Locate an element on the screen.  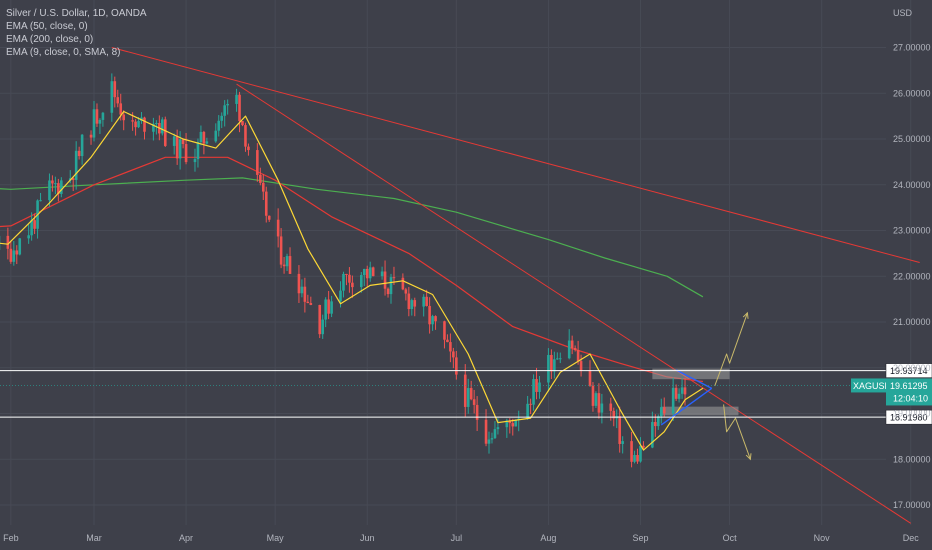
projections is located at coordinates (733, 386).